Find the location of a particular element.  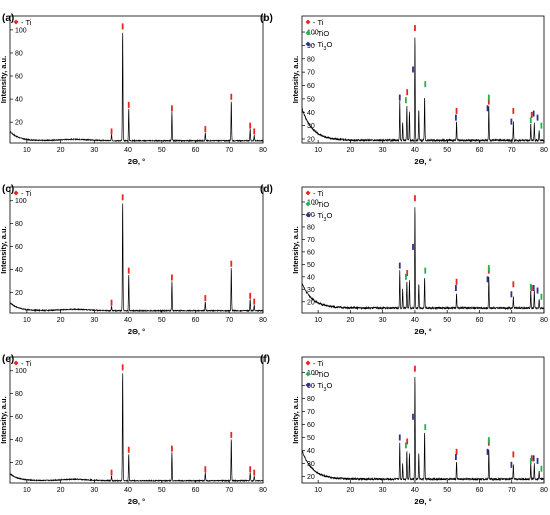

panel-label: (b) is located at coordinates (266, 18).